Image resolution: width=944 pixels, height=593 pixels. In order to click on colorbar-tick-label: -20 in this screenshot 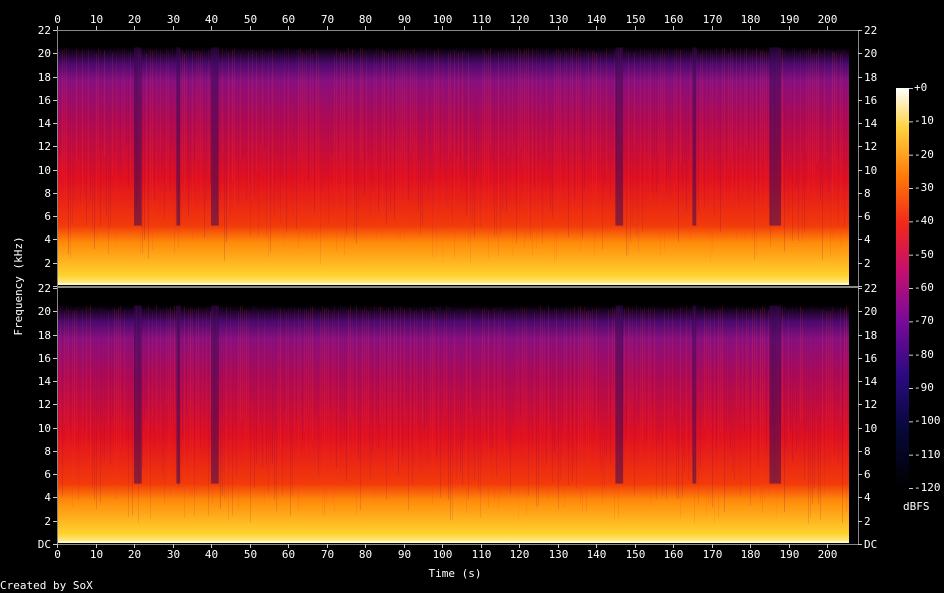, I will do `click(924, 154)`.